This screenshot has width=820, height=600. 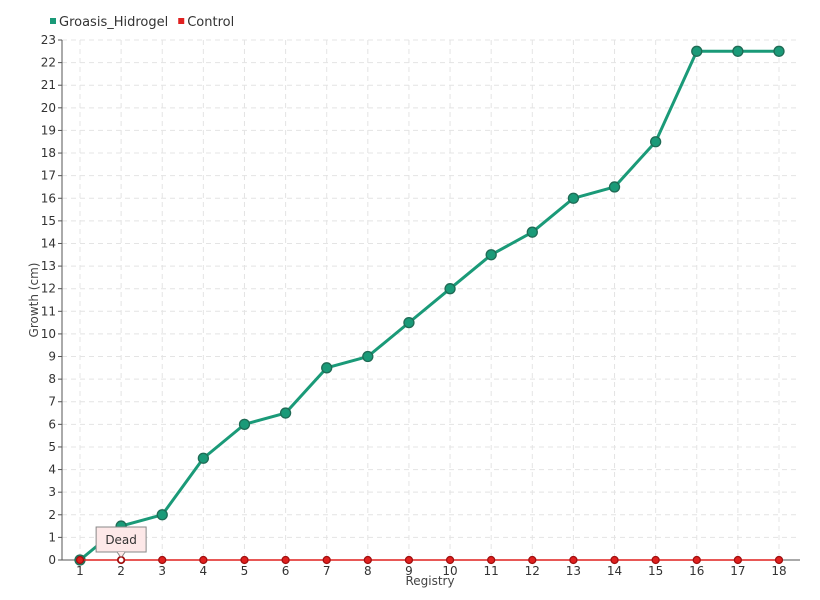 I want to click on y-tick-label: 0, so click(x=52, y=560).